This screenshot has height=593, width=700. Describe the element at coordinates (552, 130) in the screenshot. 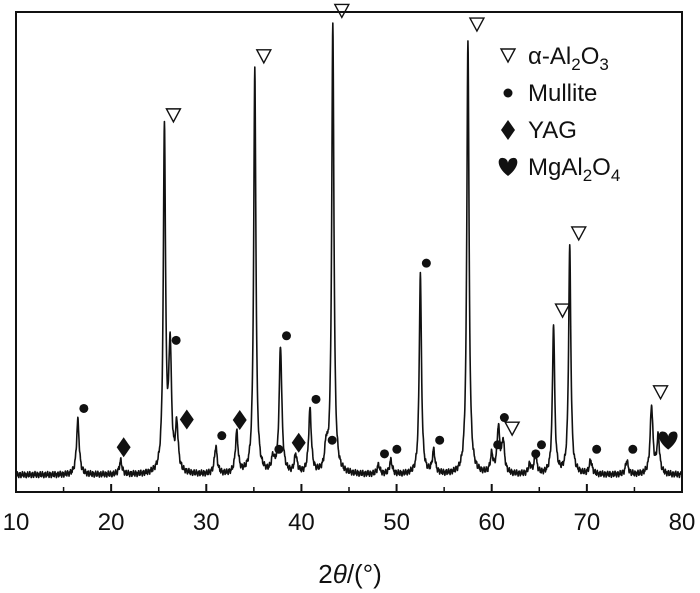

I see `legend-label: YAG` at that location.